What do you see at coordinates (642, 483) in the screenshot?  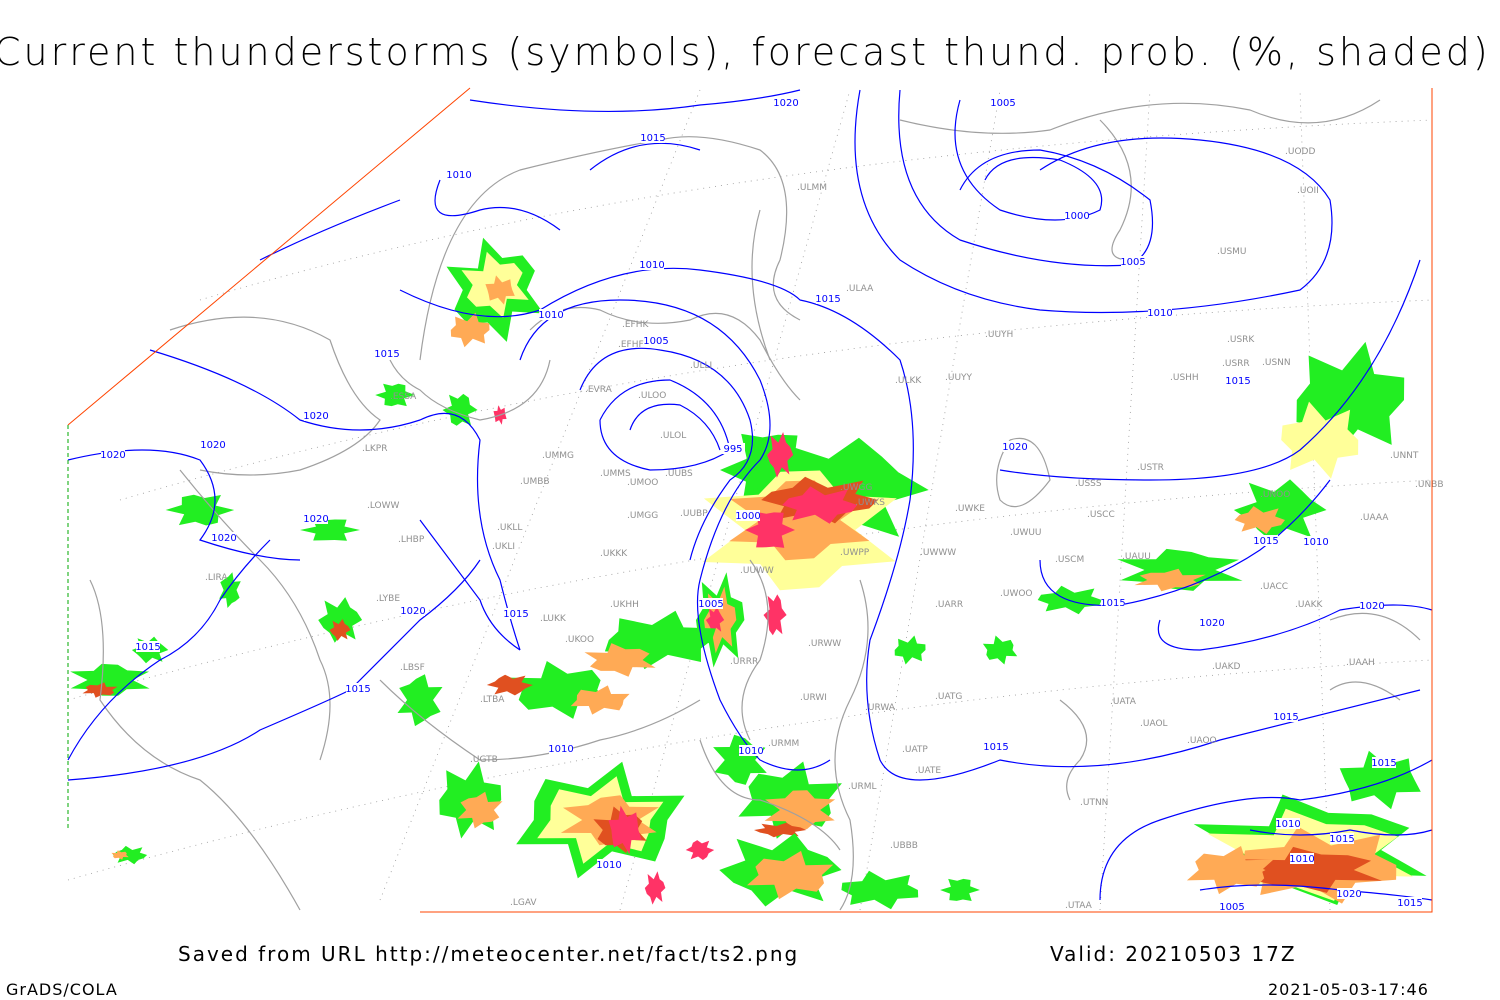 I see `station-label: .UMOO` at bounding box center [642, 483].